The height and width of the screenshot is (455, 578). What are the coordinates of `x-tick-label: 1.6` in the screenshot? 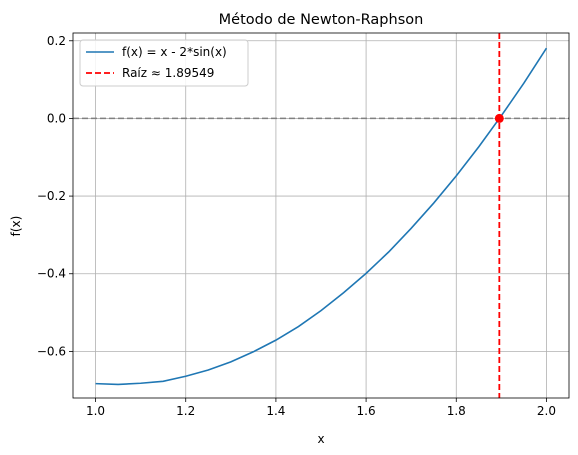 It's located at (366, 411).